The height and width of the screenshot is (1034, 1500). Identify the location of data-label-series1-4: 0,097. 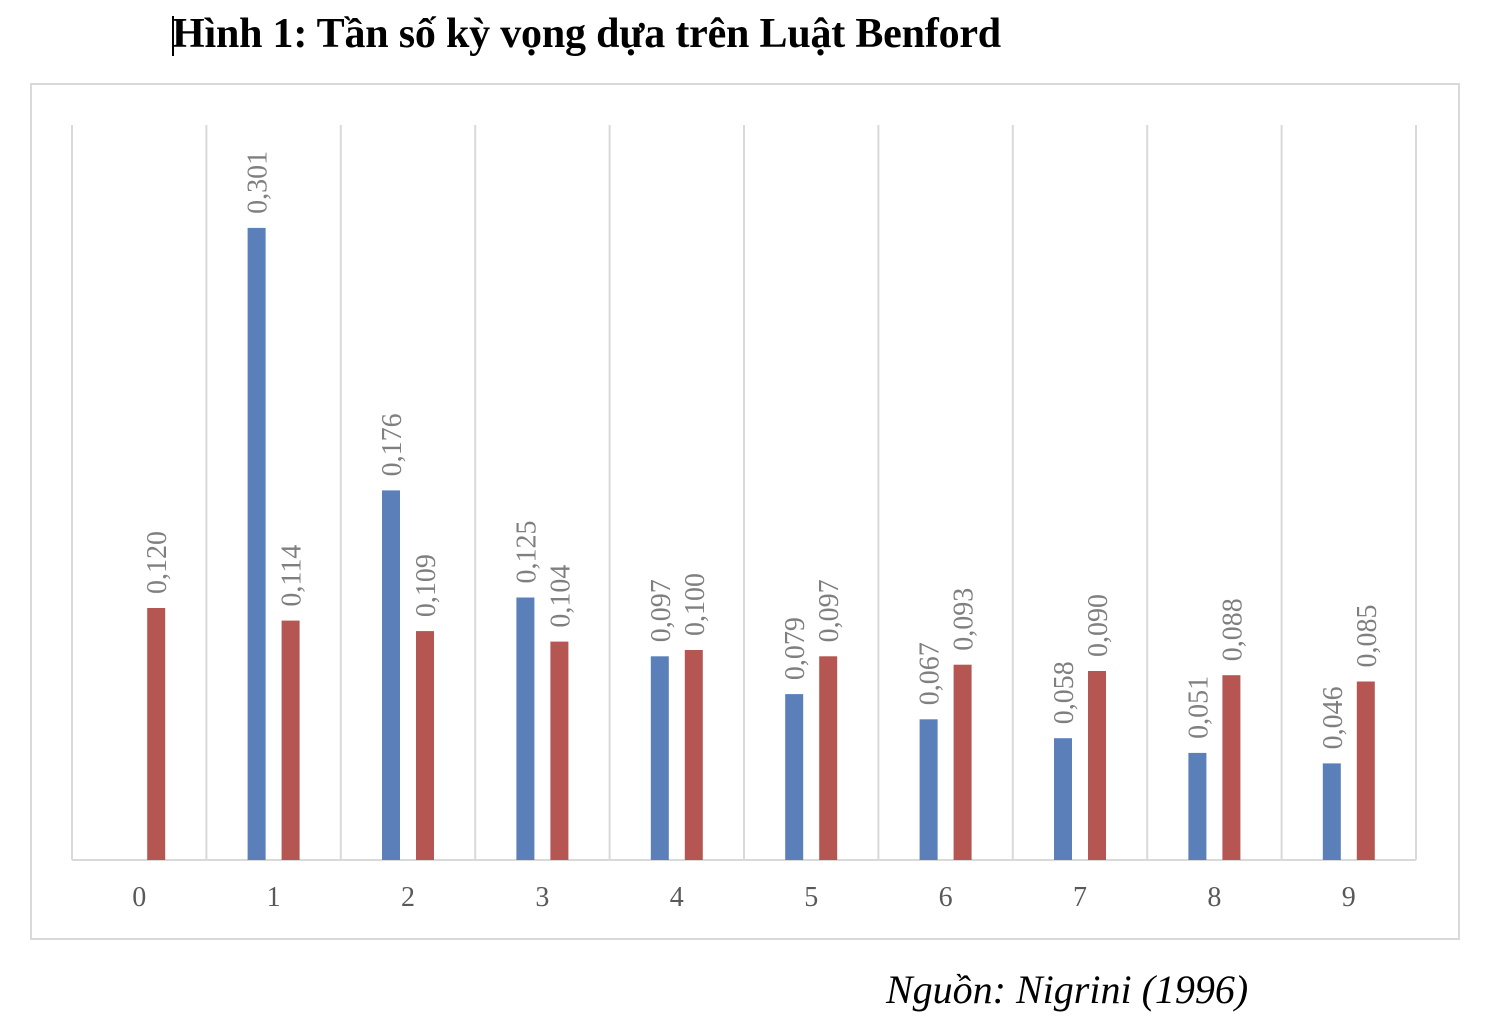
(661, 610).